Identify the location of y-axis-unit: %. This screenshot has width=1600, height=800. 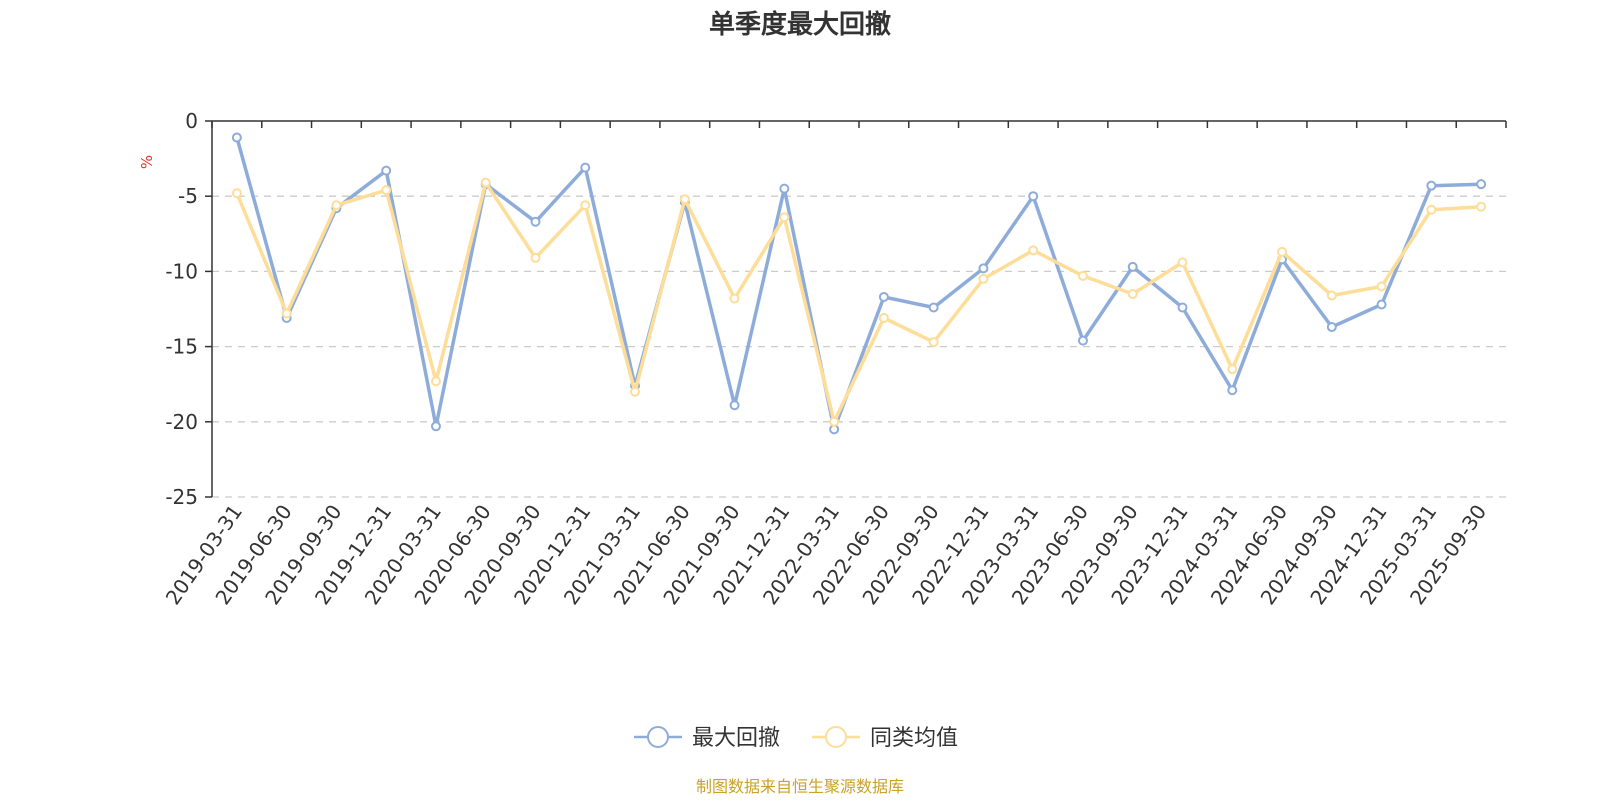
(147, 162).